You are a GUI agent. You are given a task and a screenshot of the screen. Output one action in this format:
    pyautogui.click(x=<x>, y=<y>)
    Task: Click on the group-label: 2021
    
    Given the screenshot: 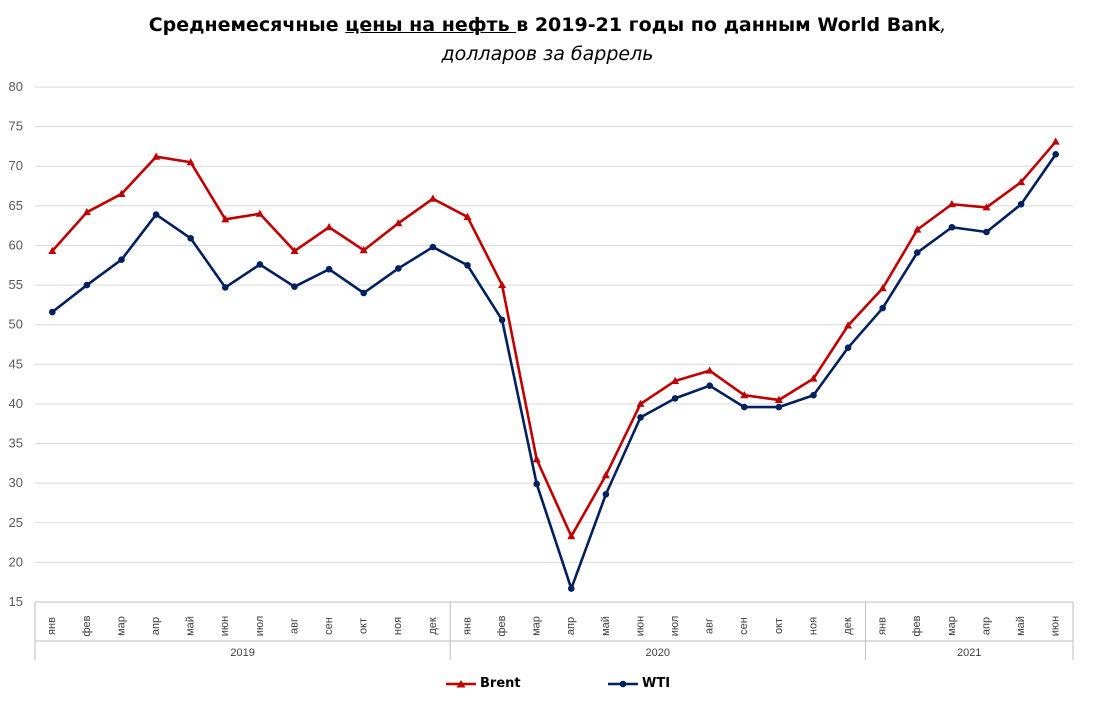 What is the action you would take?
    pyautogui.click(x=969, y=653)
    